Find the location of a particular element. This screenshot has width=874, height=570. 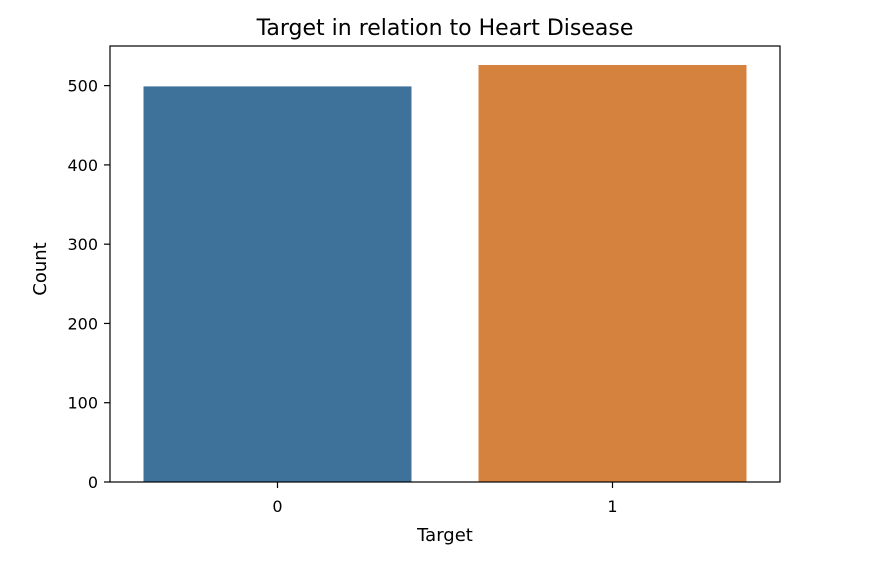

x-axis-label: Target is located at coordinates (444, 535).